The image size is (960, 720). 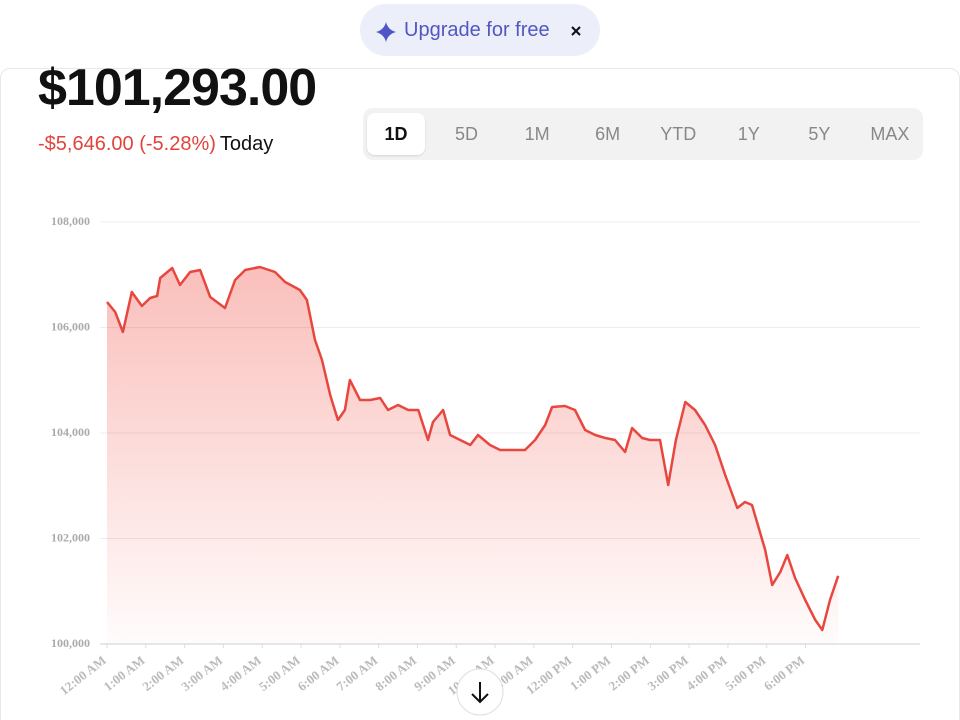 What do you see at coordinates (70, 432) in the screenshot?
I see `y-tick-label: 104,000` at bounding box center [70, 432].